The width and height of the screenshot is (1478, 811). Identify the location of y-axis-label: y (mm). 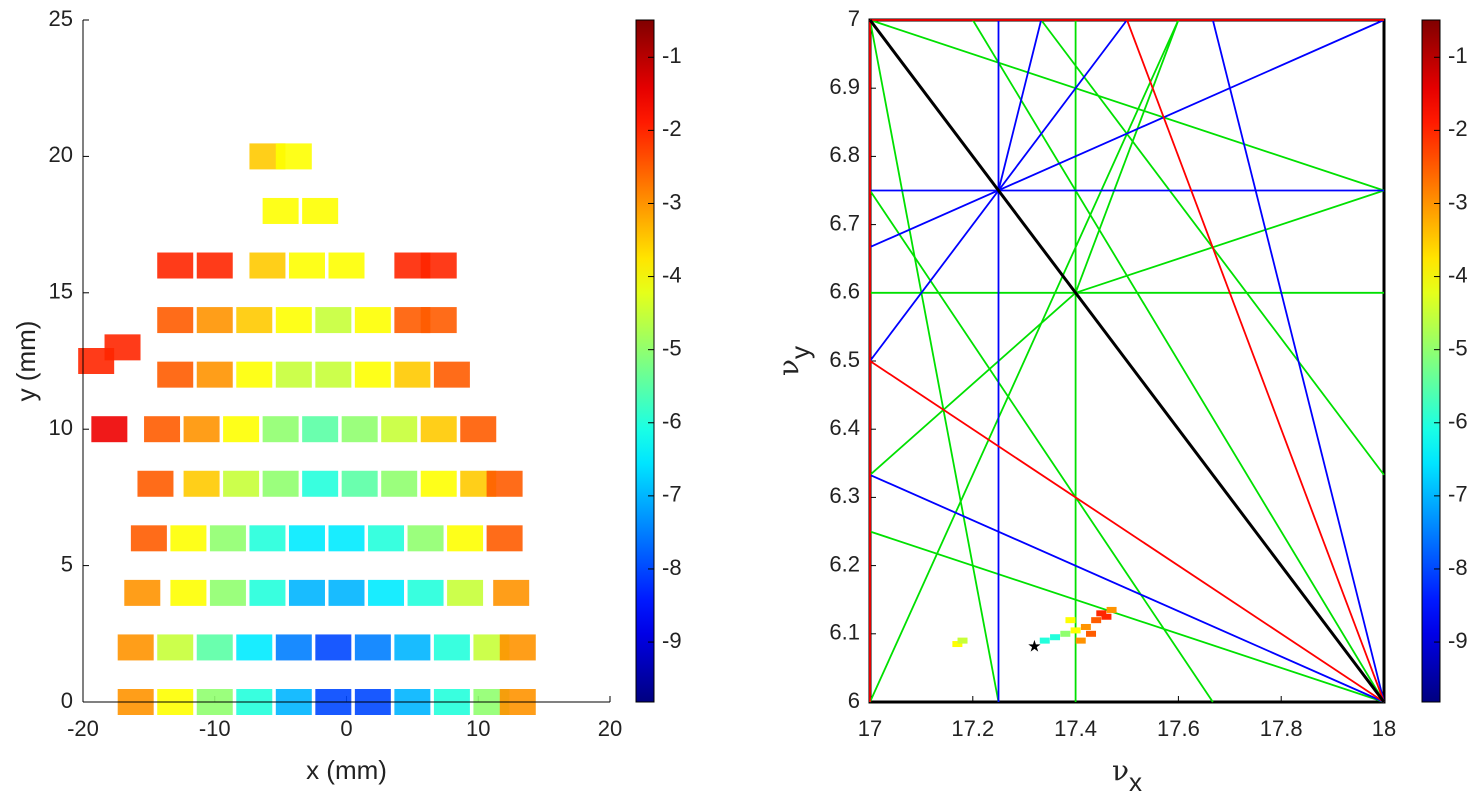
(26, 361).